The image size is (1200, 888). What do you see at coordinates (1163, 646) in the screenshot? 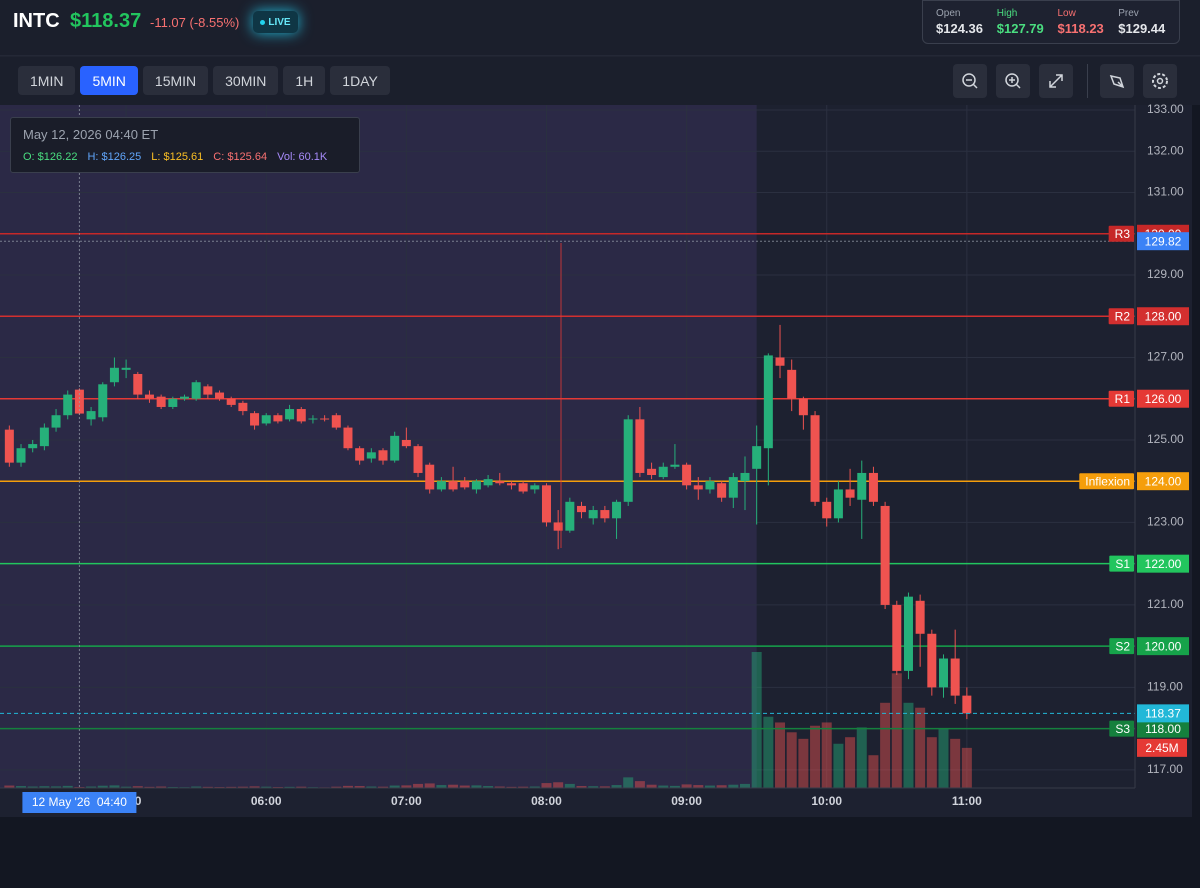
I see `level-price: 120.00` at bounding box center [1163, 646].